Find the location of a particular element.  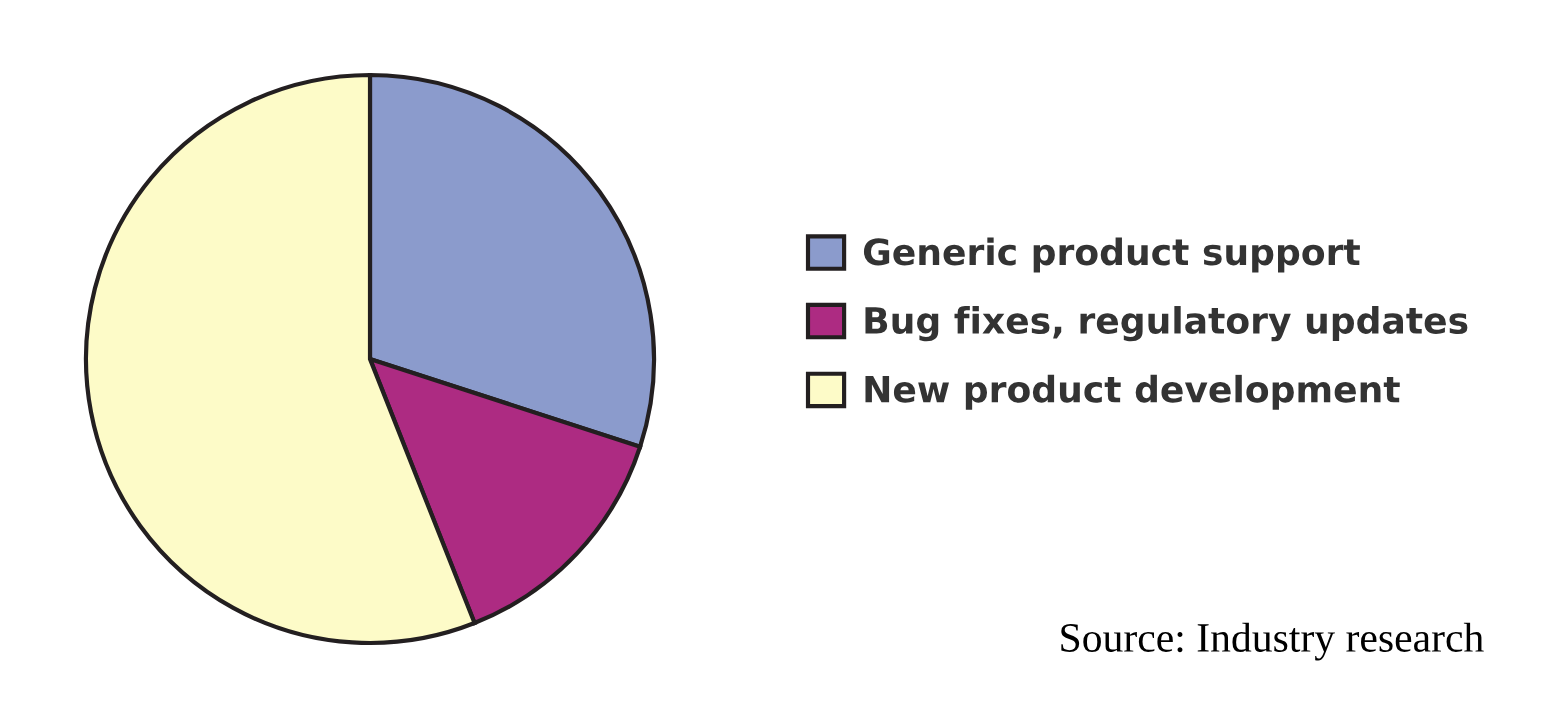

legend-label: New product development is located at coordinates (1132, 392).